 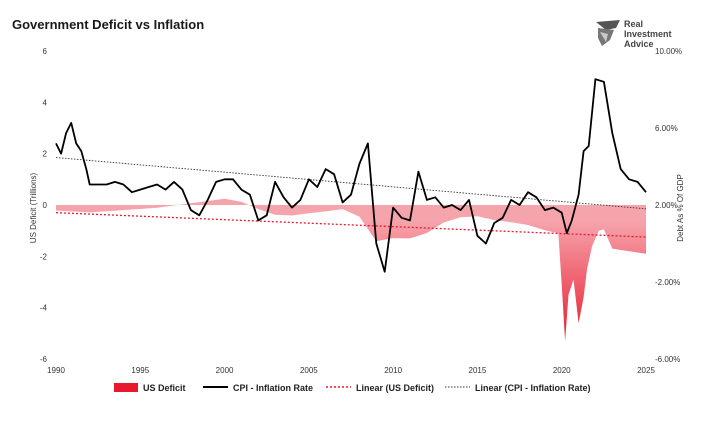 I want to click on brand-name-line1: Real, so click(x=633, y=24).